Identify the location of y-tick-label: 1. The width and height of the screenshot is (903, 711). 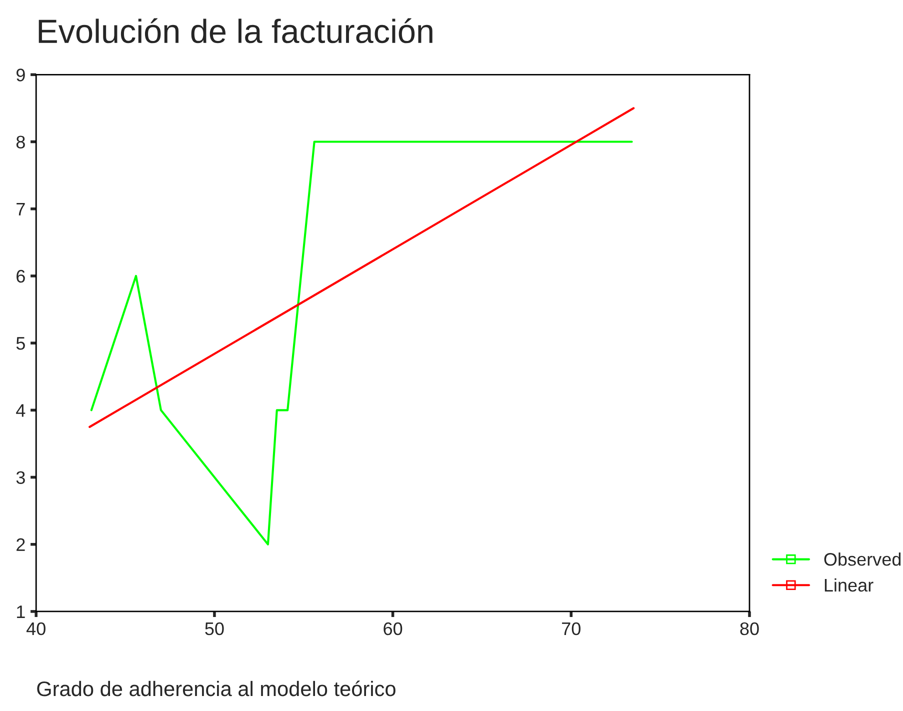
(21, 612).